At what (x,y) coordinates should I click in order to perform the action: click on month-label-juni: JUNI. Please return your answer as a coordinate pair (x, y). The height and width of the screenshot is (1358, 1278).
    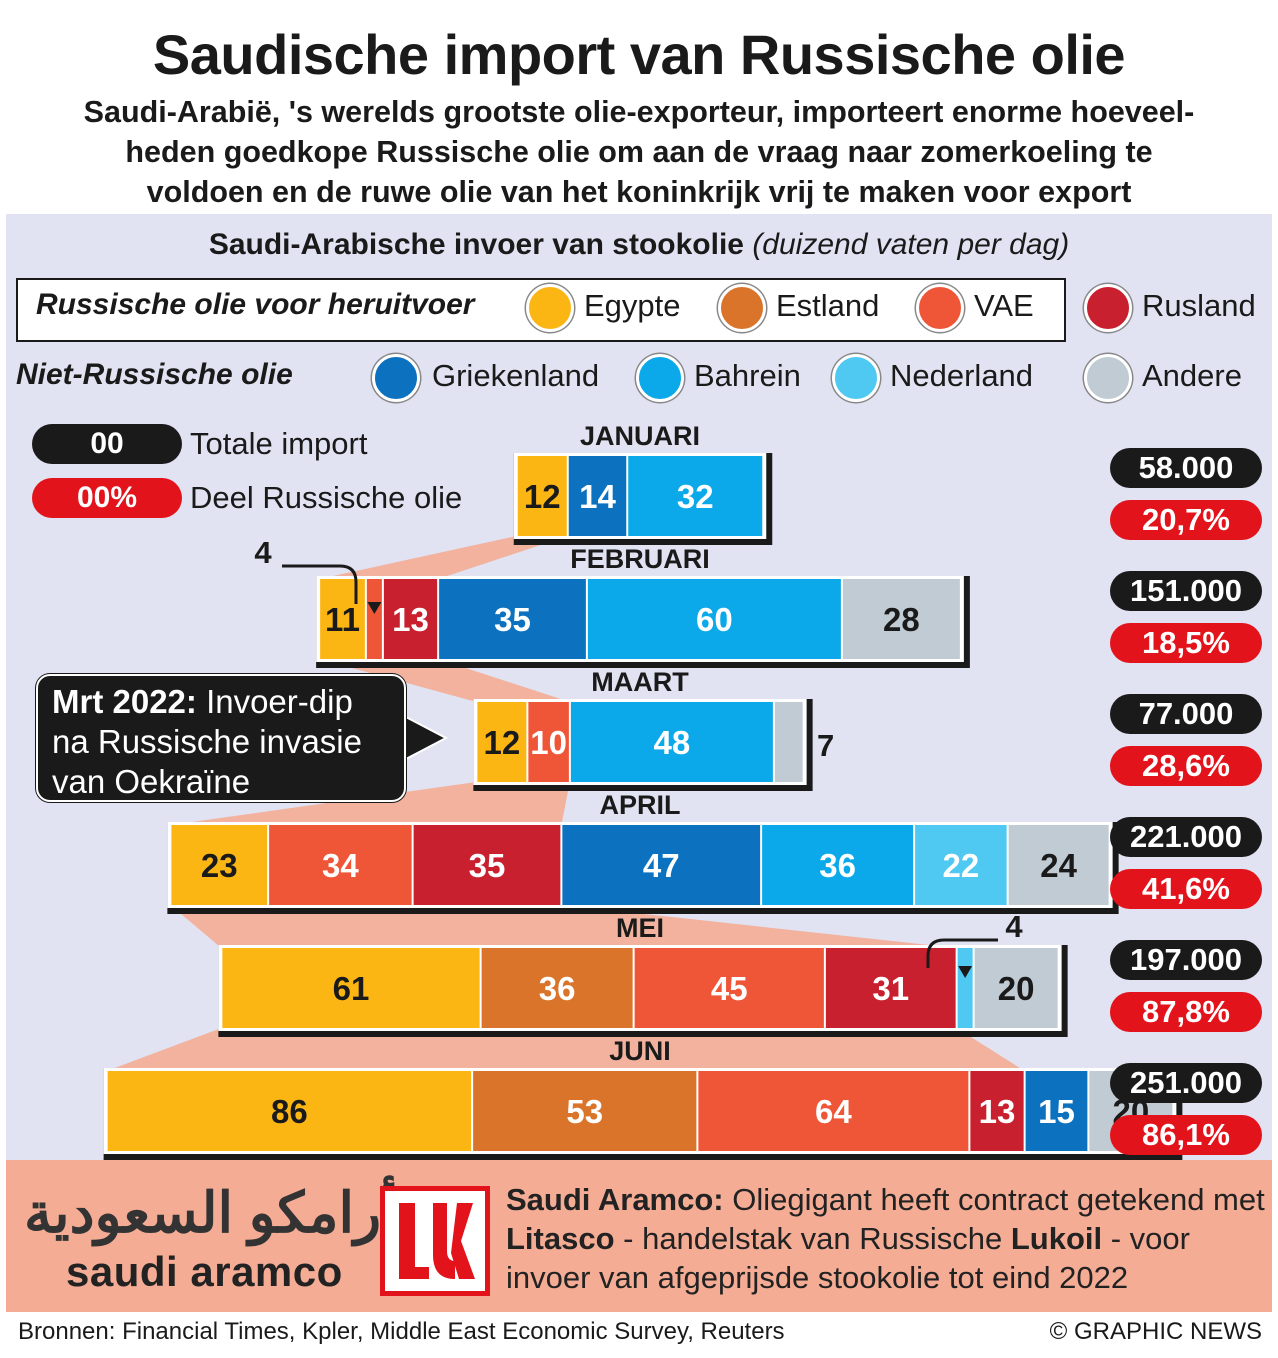
    Looking at the image, I should click on (640, 1051).